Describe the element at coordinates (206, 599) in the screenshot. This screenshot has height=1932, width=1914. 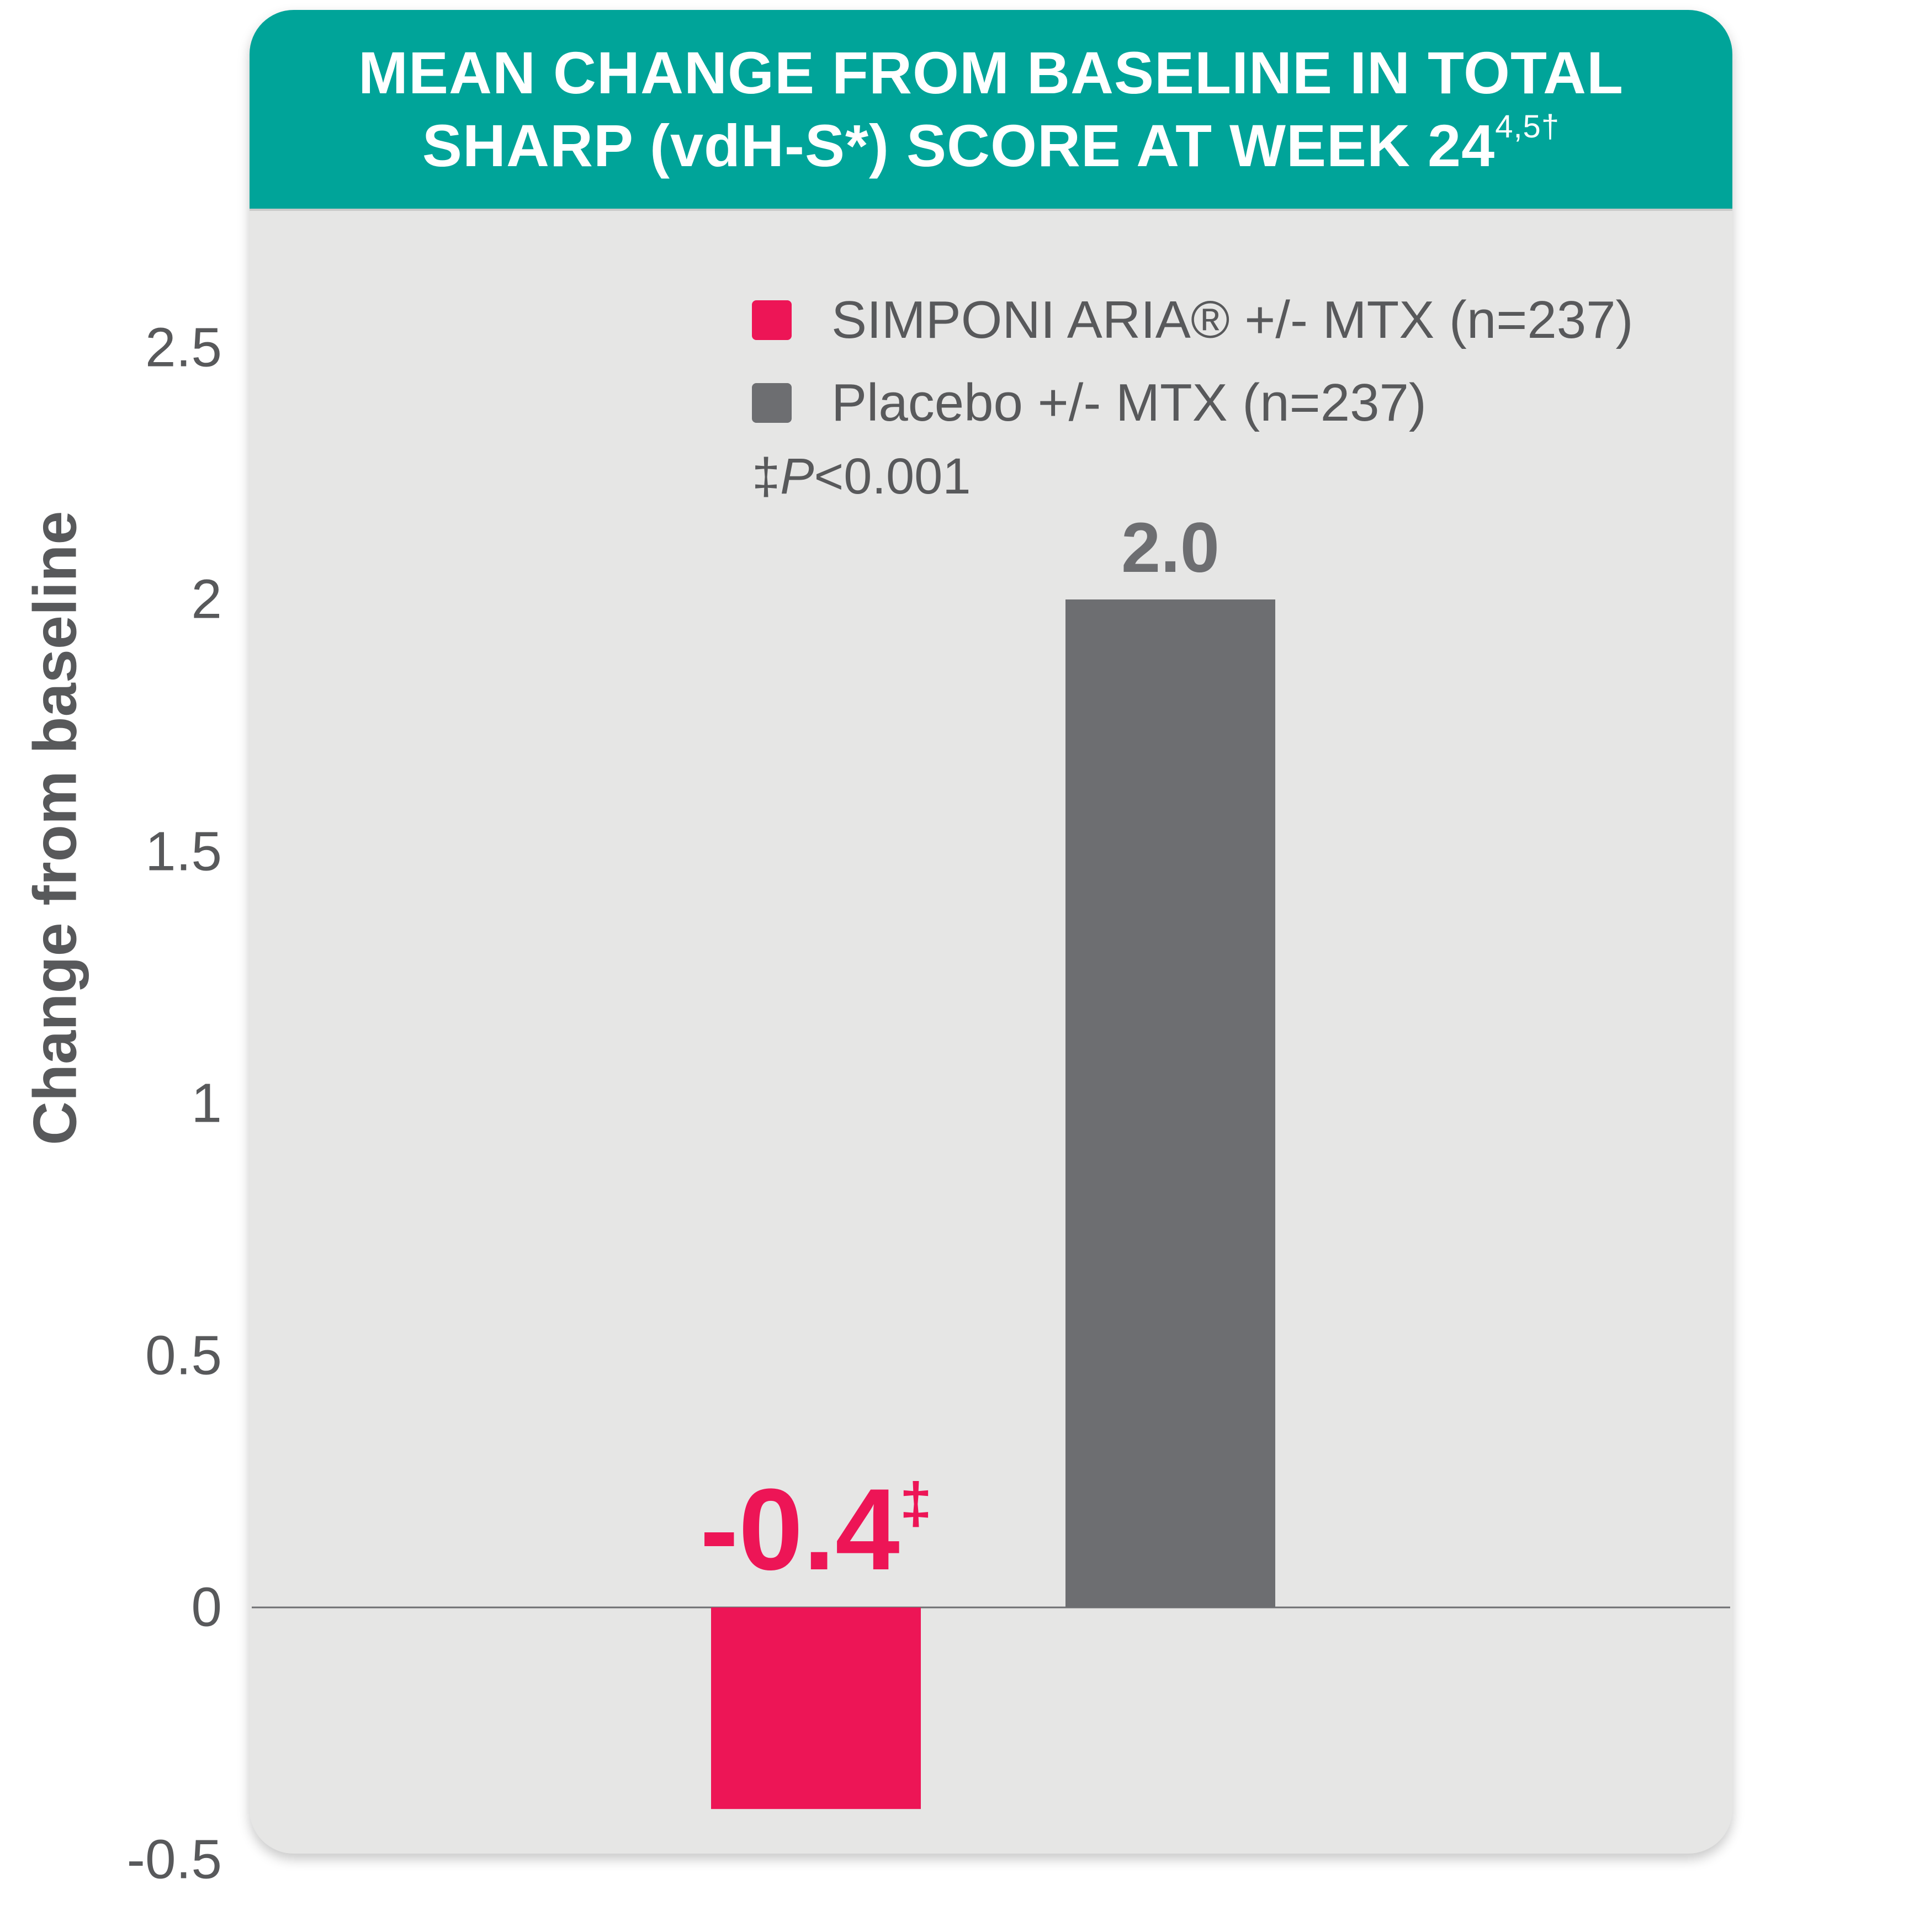
I see `y-tick-label: 2` at that location.